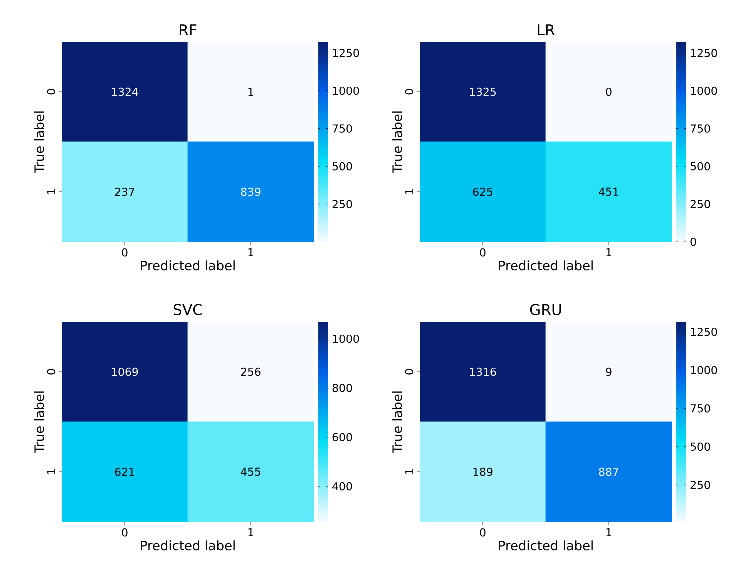 This screenshot has height=565, width=746. Describe the element at coordinates (125, 372) in the screenshot. I see `data-label: 1069` at that location.